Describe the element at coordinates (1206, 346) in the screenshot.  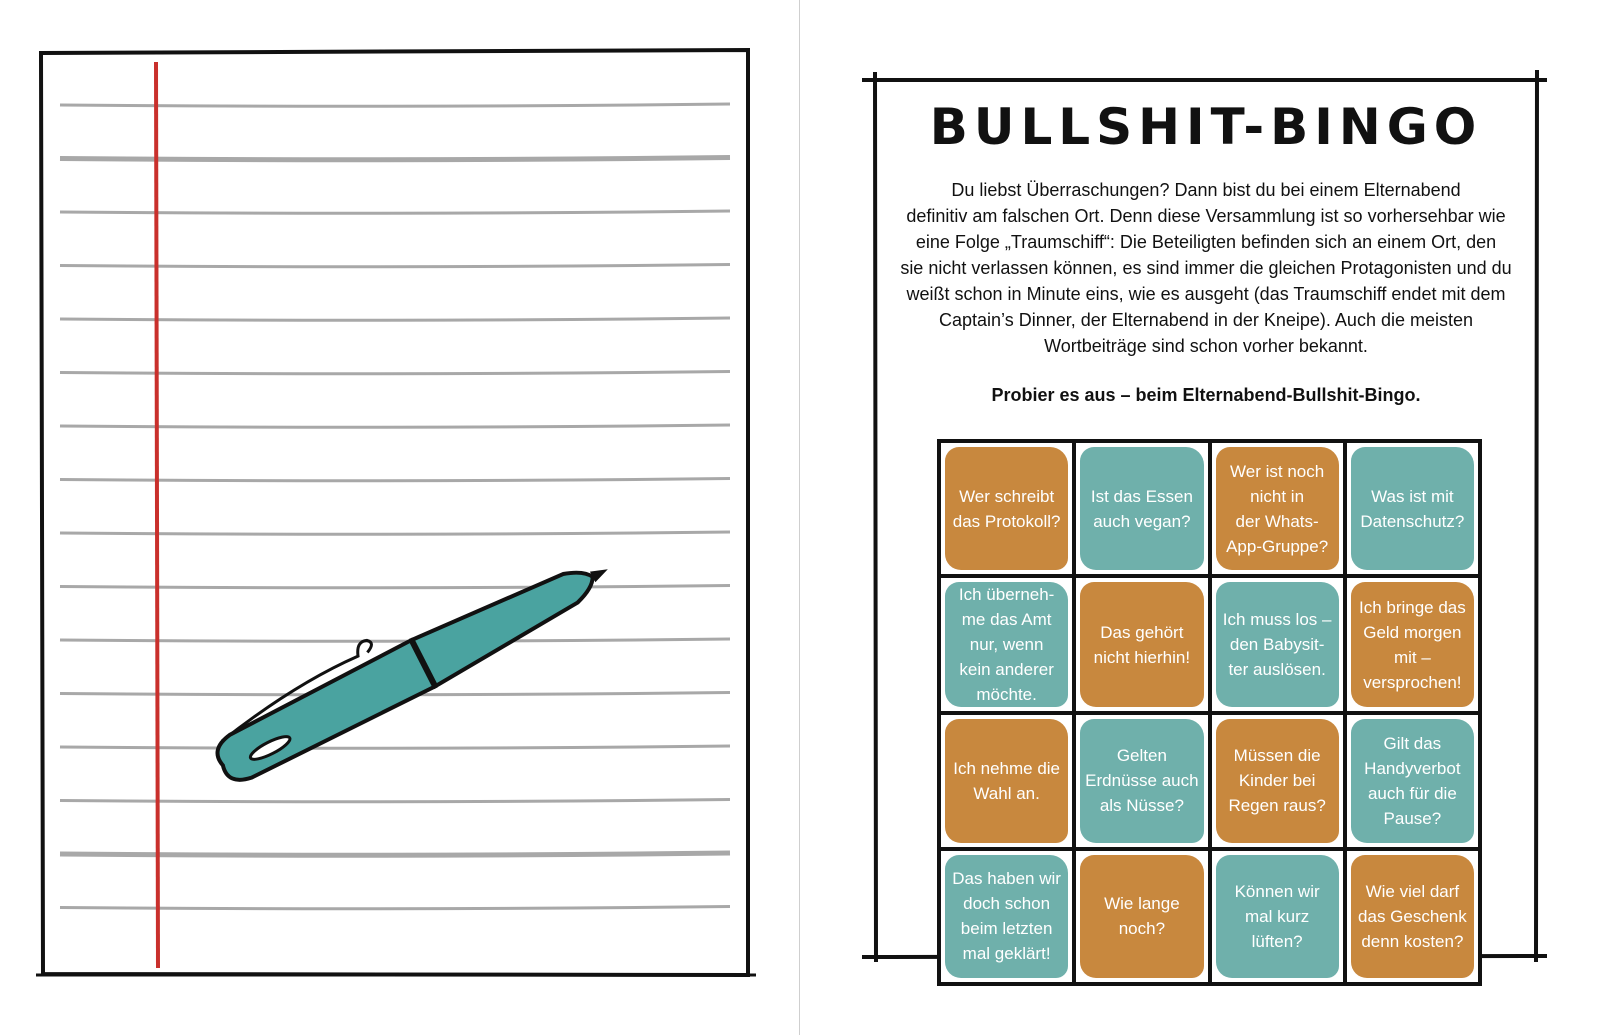
I see `intro-line: Wortbeiträge sind schon vorher bekannt.` at that location.